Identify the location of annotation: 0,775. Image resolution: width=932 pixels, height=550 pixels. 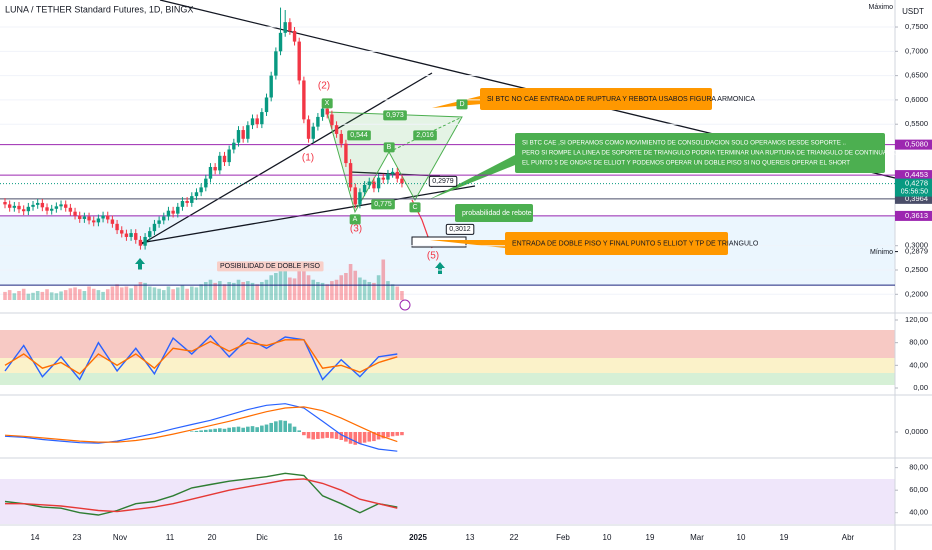
(383, 204).